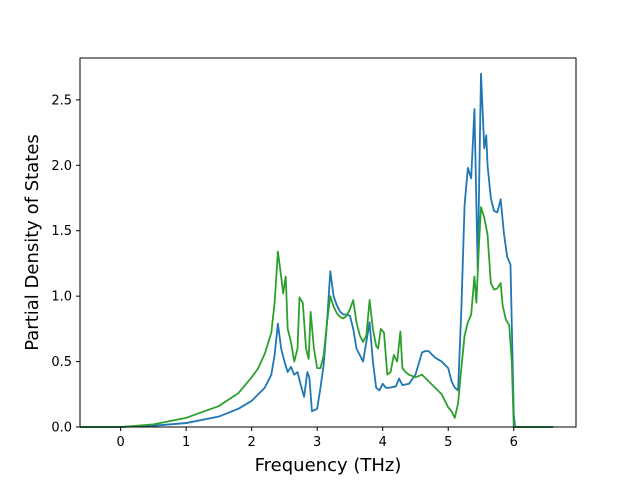 Image resolution: width=640 pixels, height=480 pixels. Describe the element at coordinates (328, 465) in the screenshot. I see `x-axis-label: Frequency (THz)` at that location.